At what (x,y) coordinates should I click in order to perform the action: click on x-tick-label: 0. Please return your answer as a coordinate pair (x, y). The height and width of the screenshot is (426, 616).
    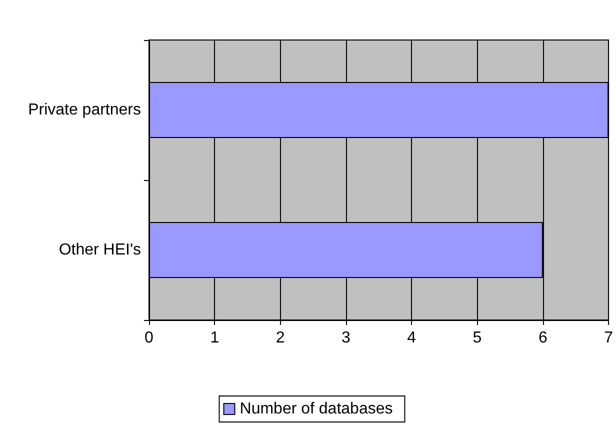
    Looking at the image, I should click on (149, 338).